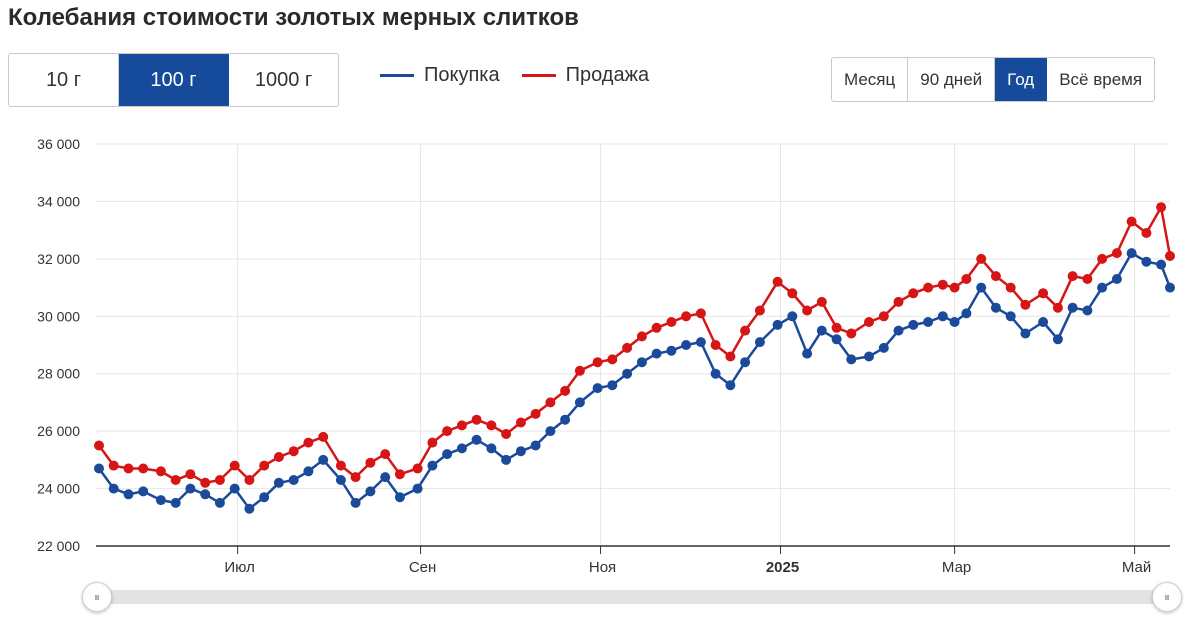 The width and height of the screenshot is (1200, 624). I want to click on x-tick-label: Сен, so click(422, 567).